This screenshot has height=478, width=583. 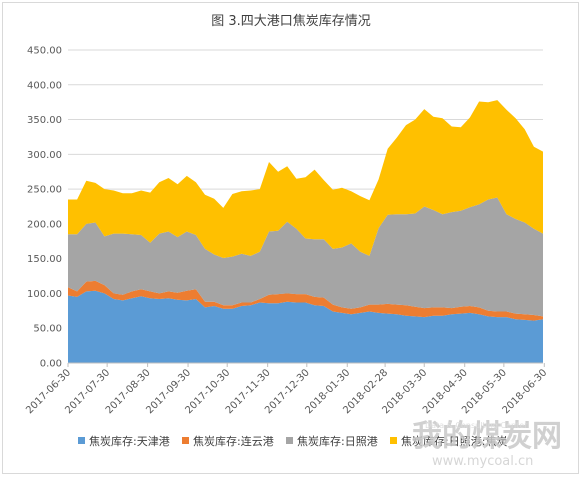 What do you see at coordinates (233, 441) in the screenshot?
I see `legend-label: 焦炭库存:连云港` at bounding box center [233, 441].